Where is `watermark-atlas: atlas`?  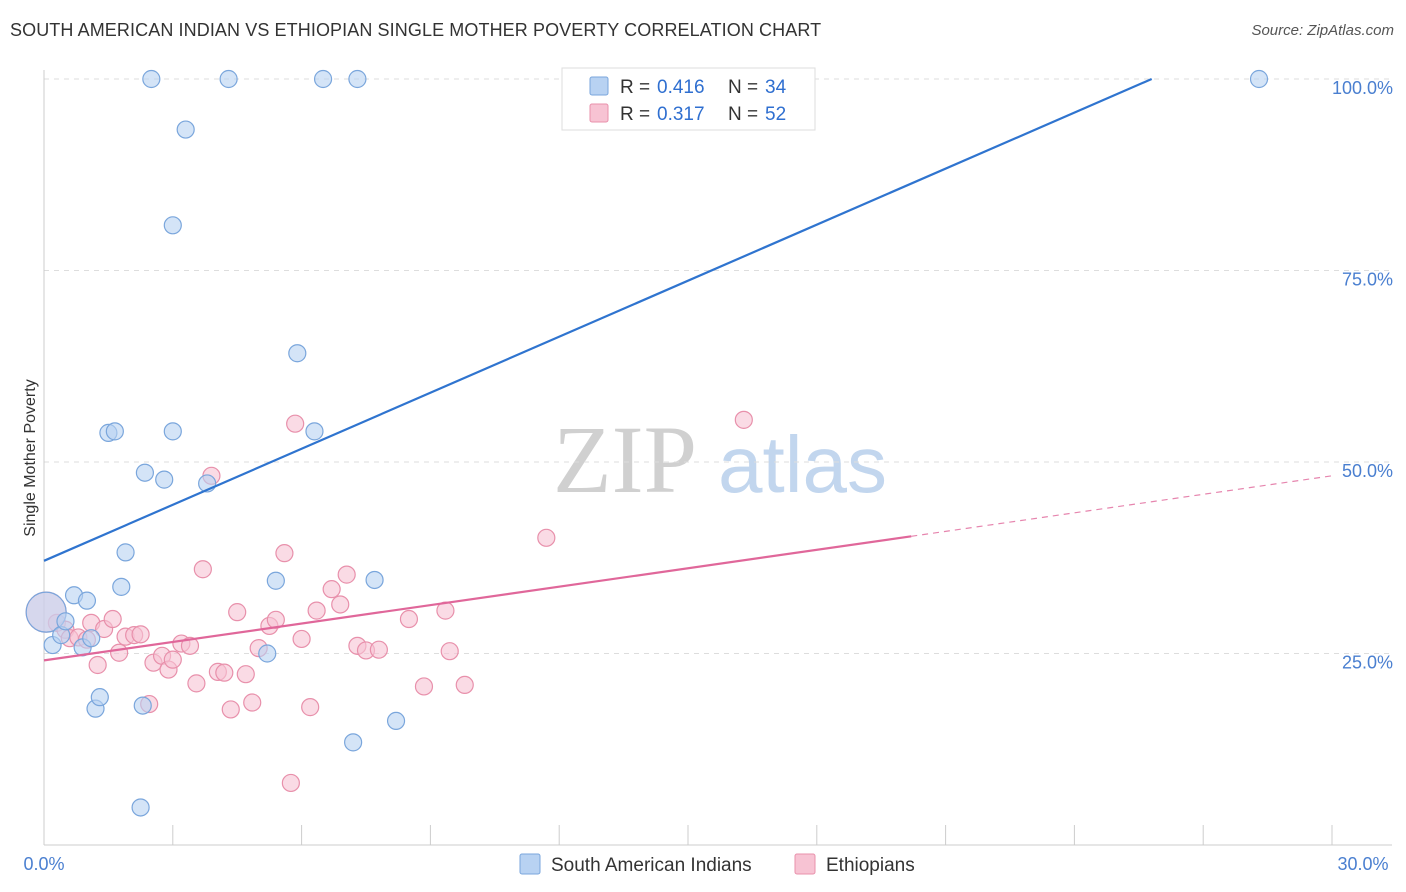
watermark-atlas: atlas is located at coordinates (802, 464).